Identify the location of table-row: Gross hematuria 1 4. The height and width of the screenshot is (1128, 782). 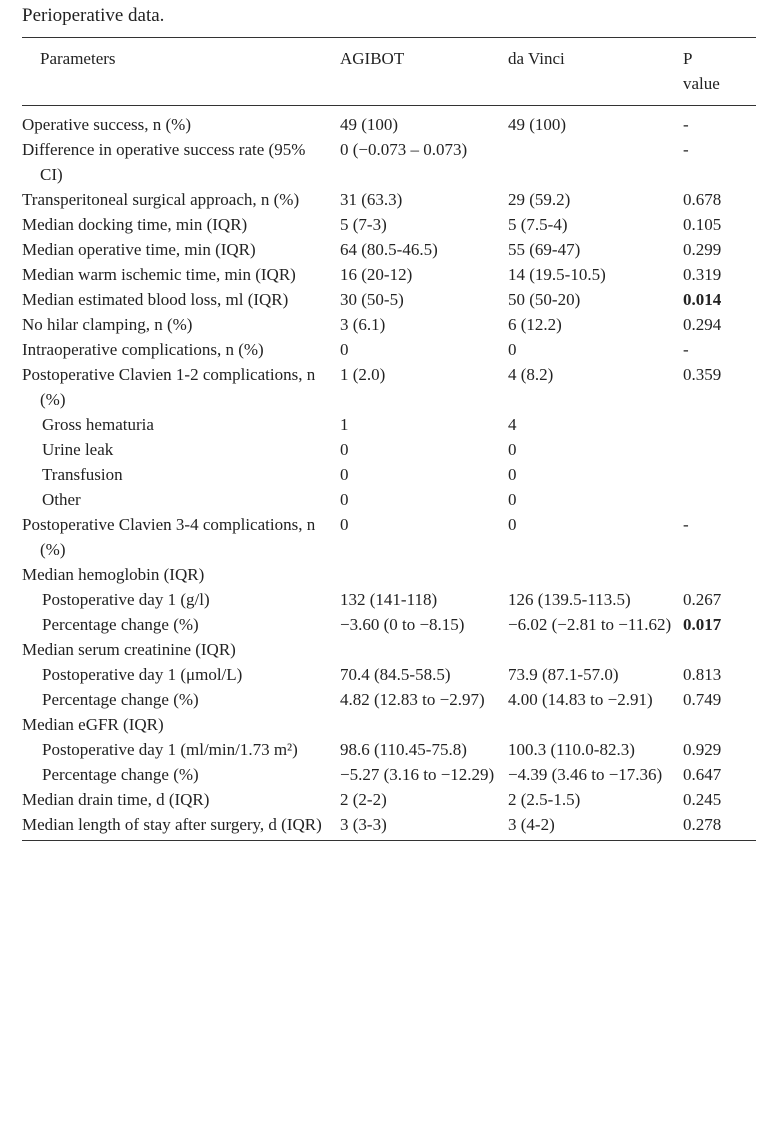
(389, 424).